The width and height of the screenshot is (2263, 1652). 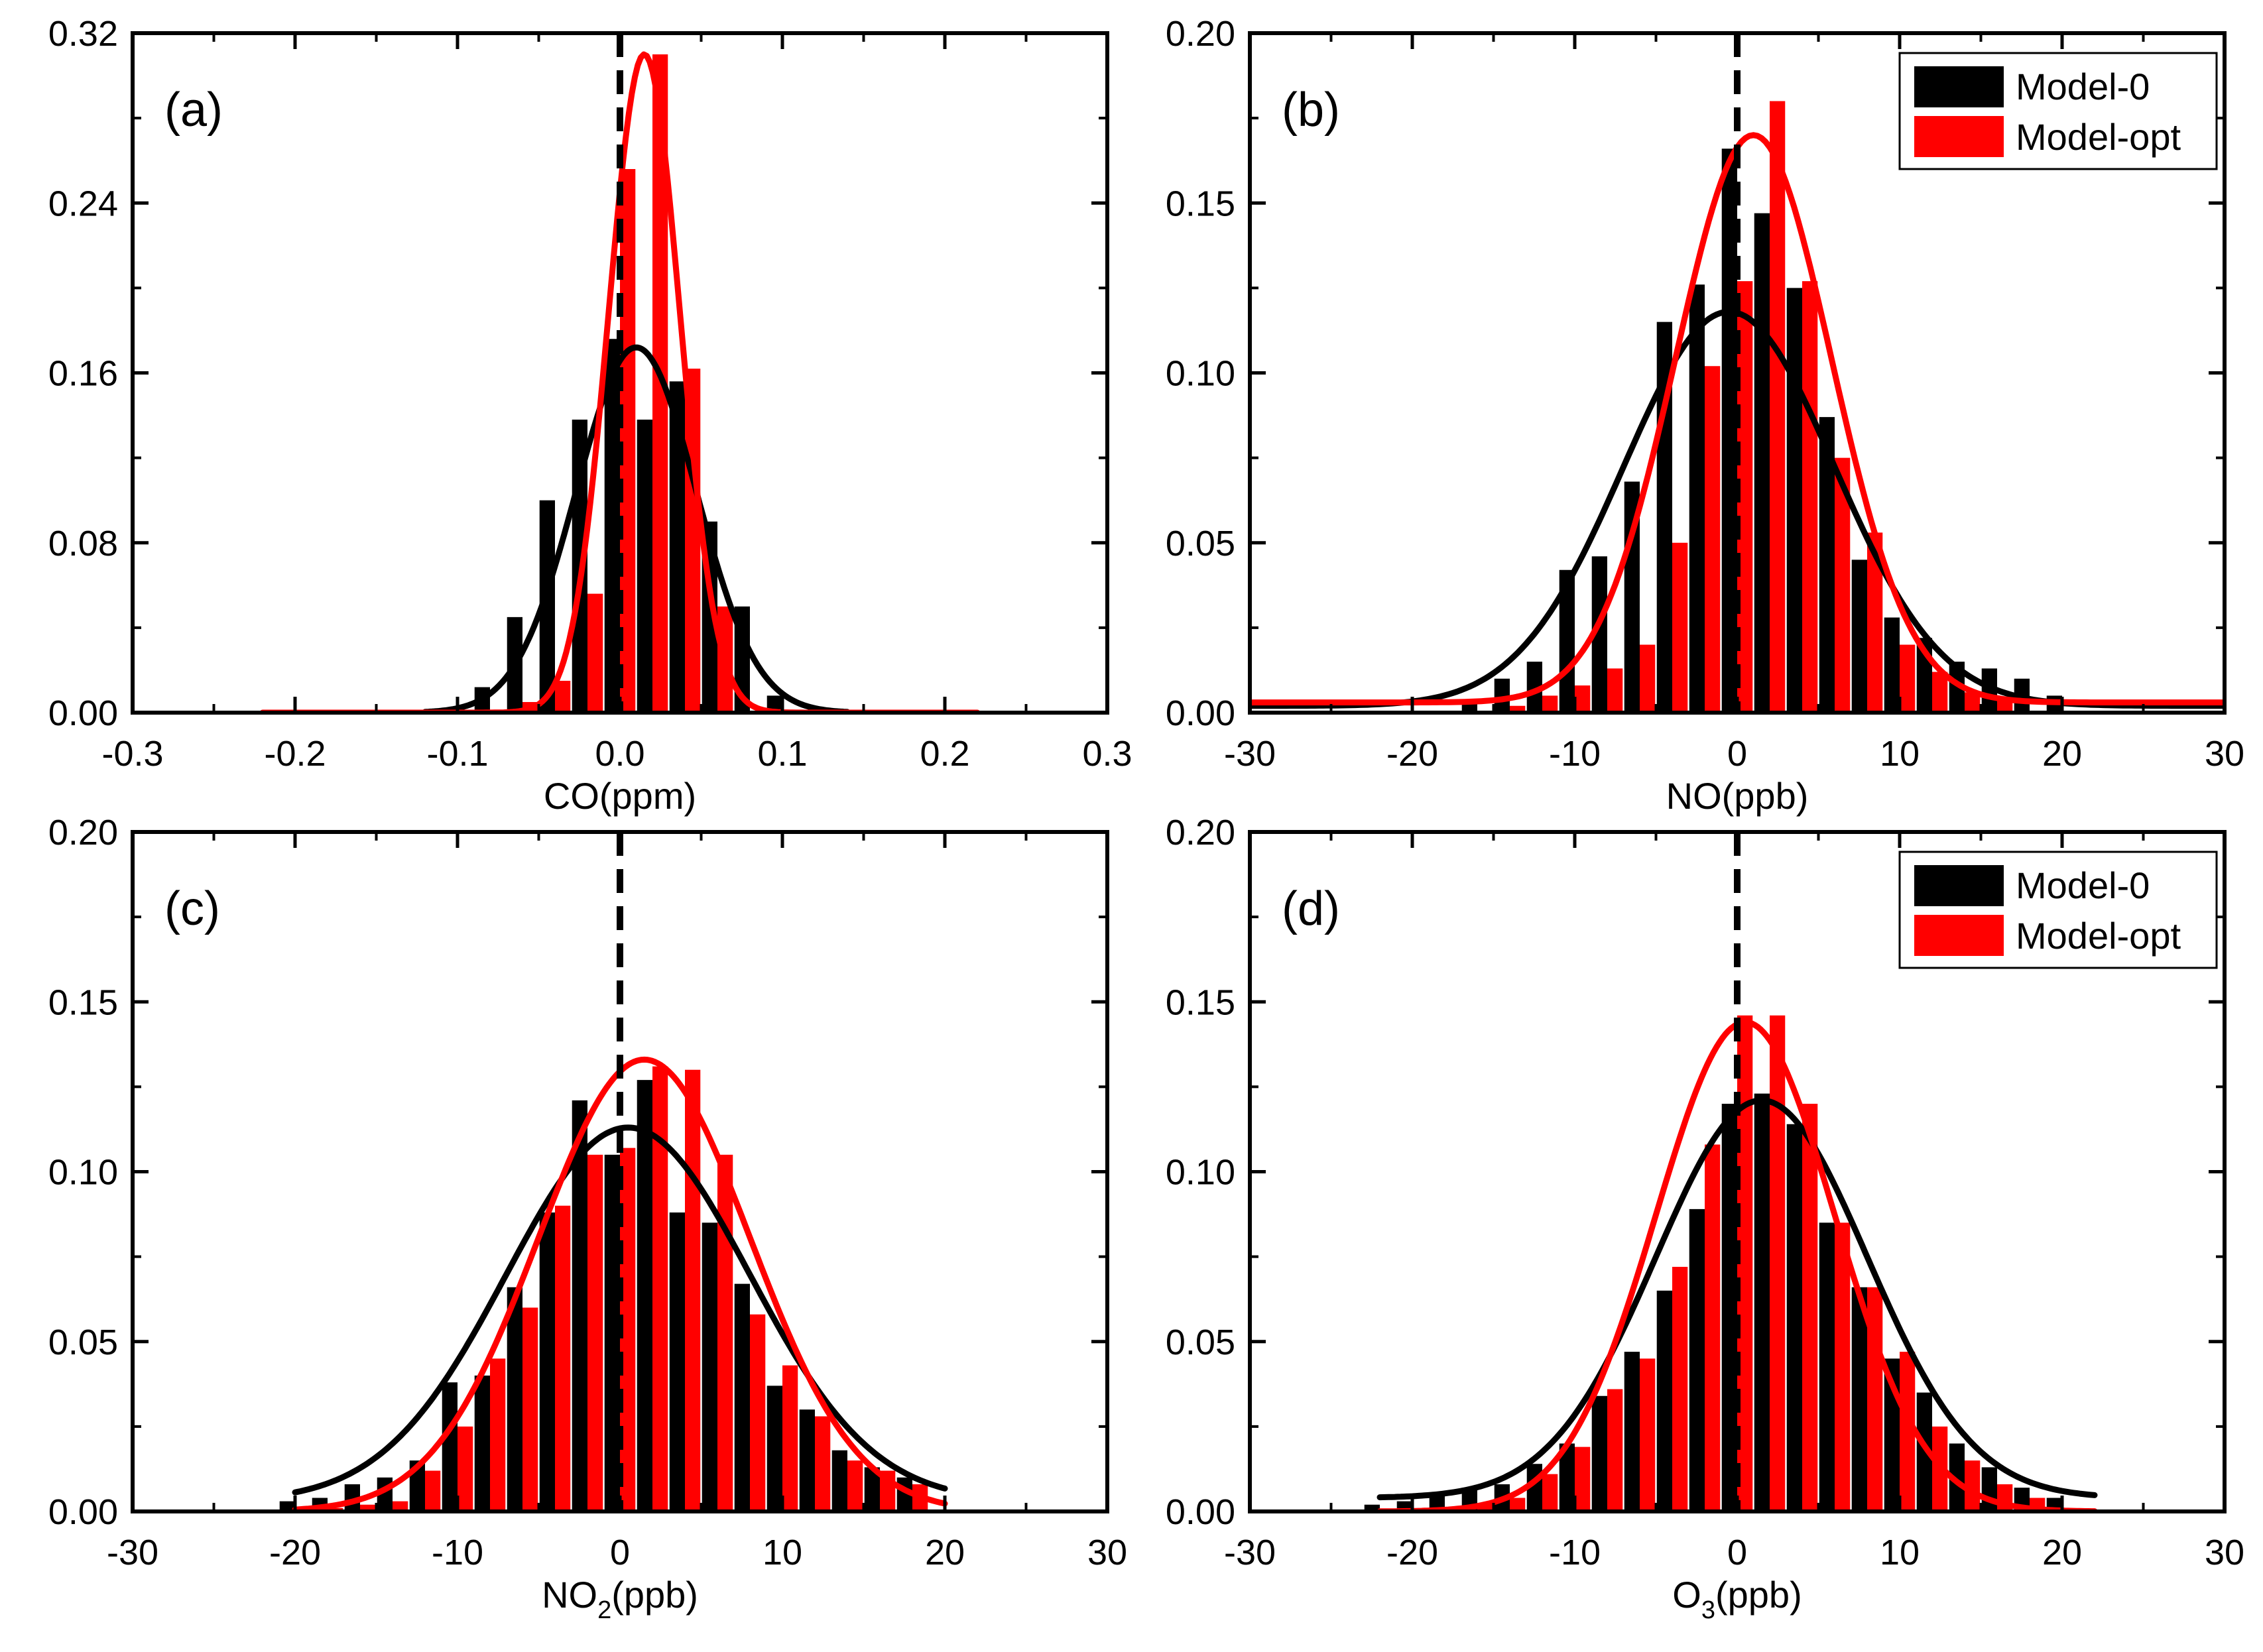 What do you see at coordinates (192, 908) in the screenshot?
I see `panel-label: (c)` at bounding box center [192, 908].